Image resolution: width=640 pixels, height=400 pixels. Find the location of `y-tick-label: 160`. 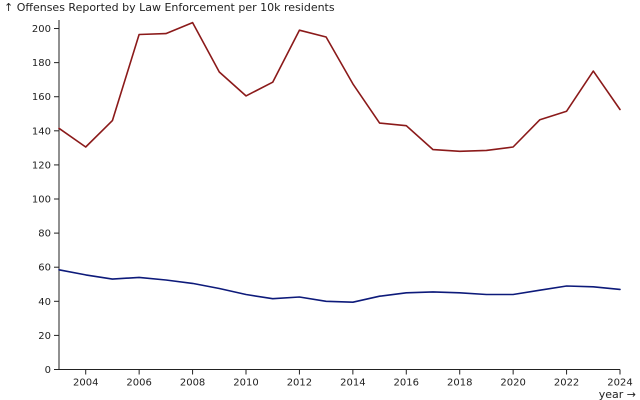

y-tick-label: 160 is located at coordinates (41, 97).